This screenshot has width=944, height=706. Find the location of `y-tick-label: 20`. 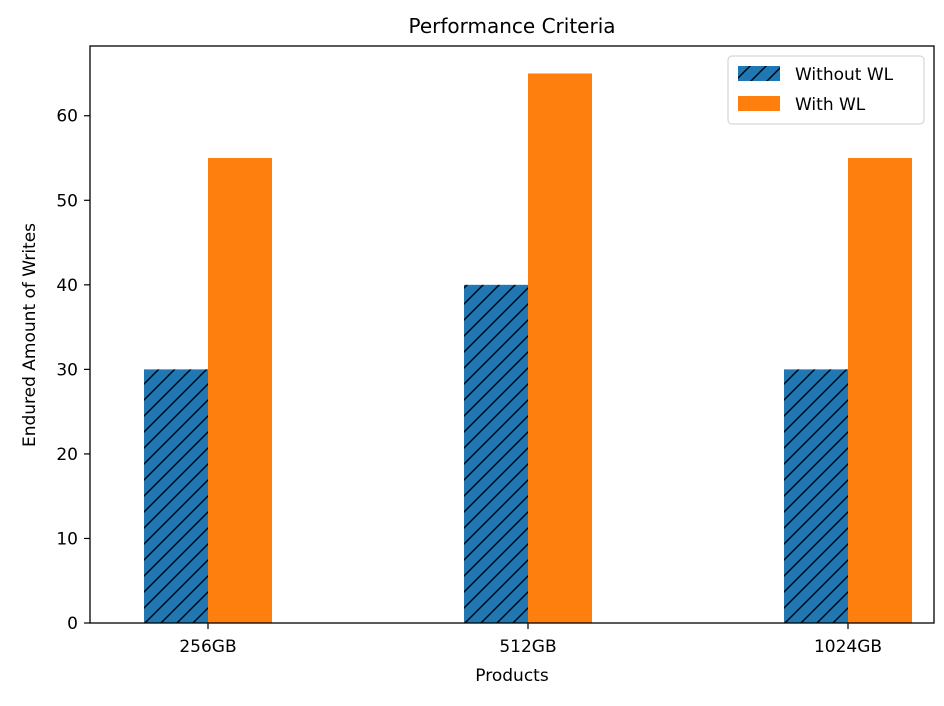

y-tick-label: 20 is located at coordinates (67, 455).